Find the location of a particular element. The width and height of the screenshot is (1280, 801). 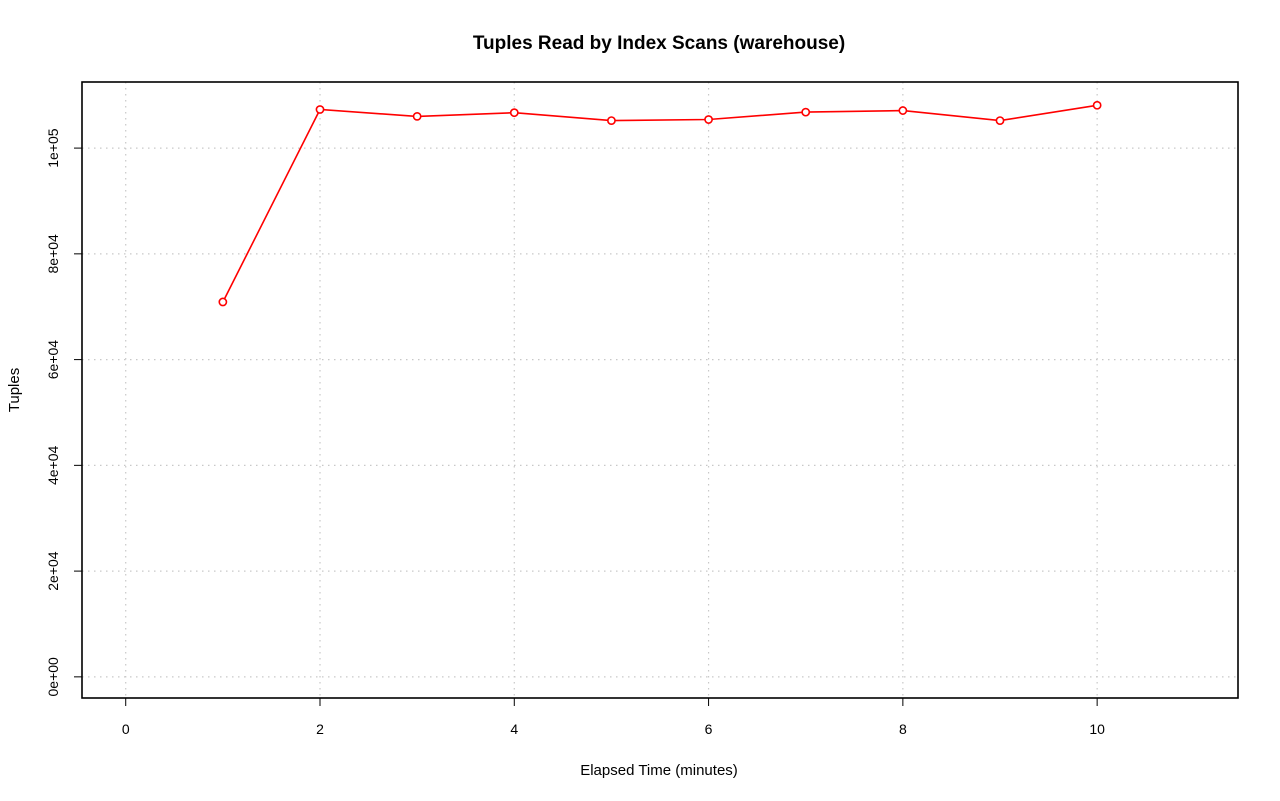

x-tick-label: 0 is located at coordinates (126, 729).